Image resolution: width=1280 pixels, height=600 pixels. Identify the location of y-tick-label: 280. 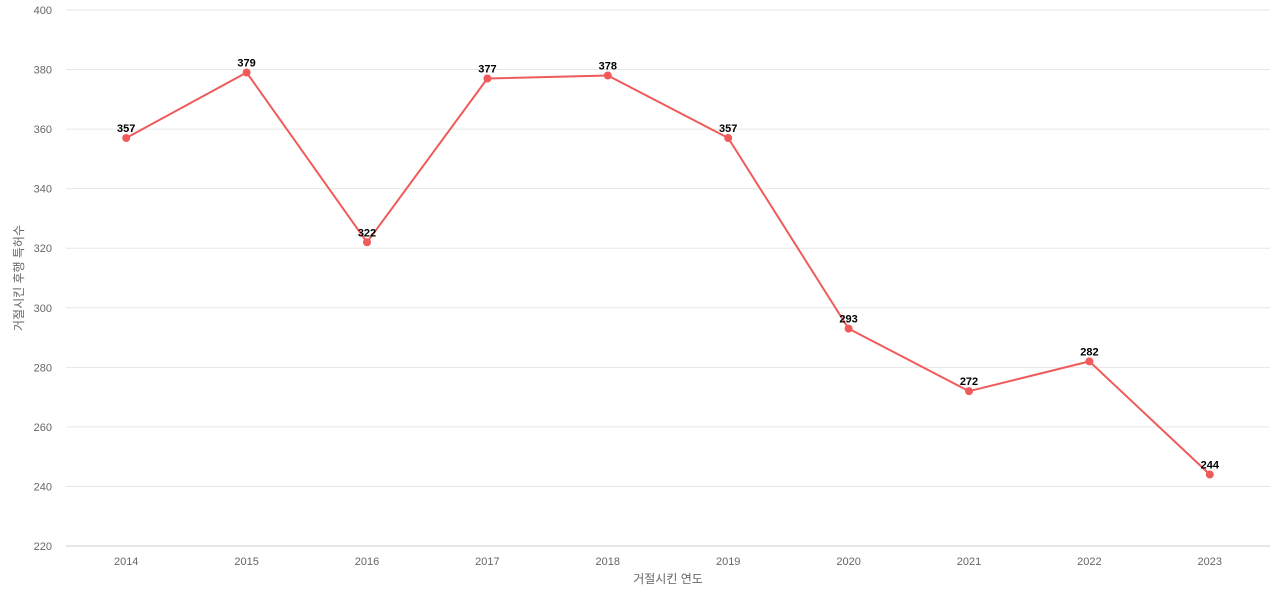
(43, 368).